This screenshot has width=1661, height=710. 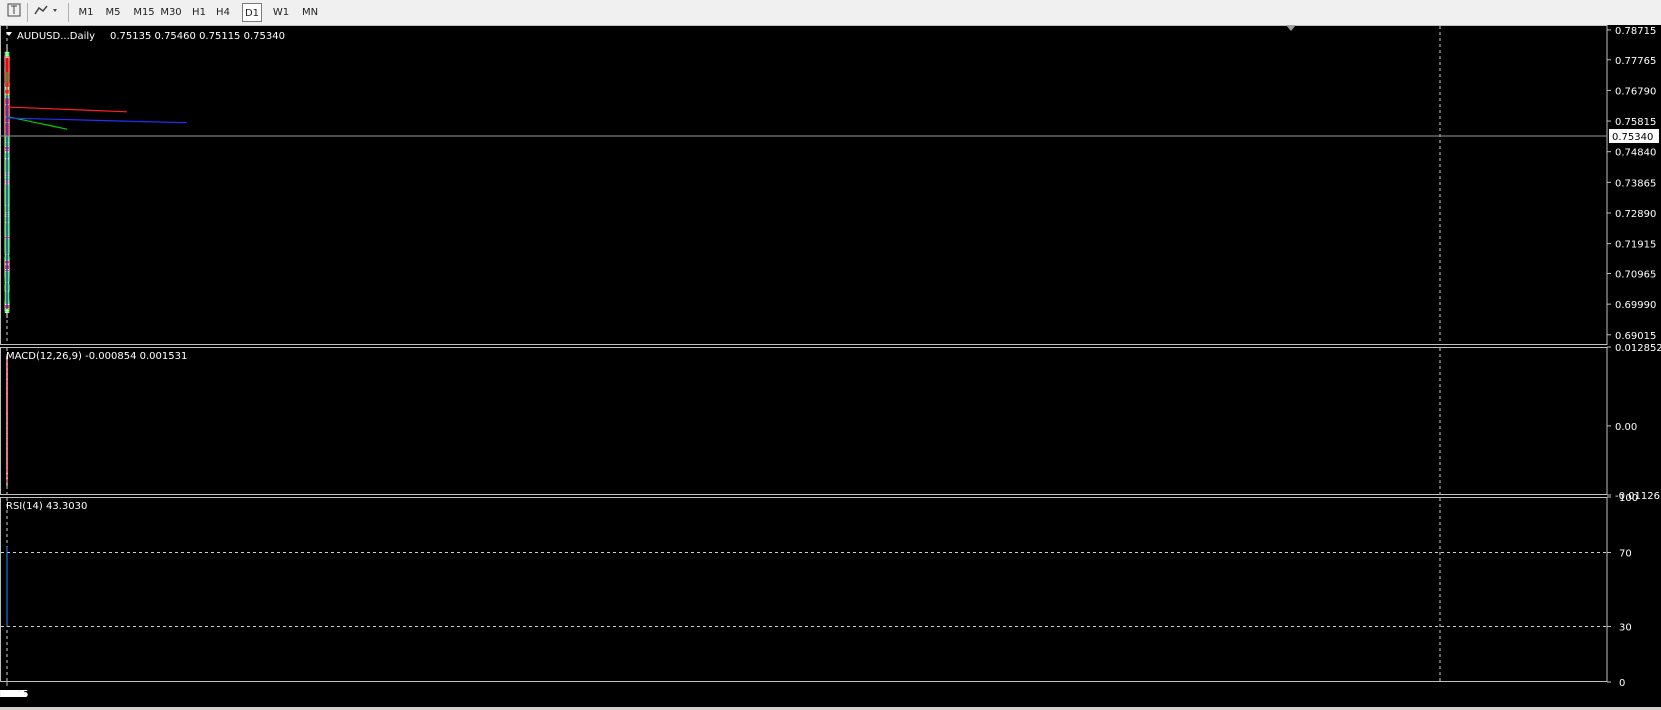 What do you see at coordinates (1628, 498) in the screenshot?
I see `rsi-axis-label: 100` at bounding box center [1628, 498].